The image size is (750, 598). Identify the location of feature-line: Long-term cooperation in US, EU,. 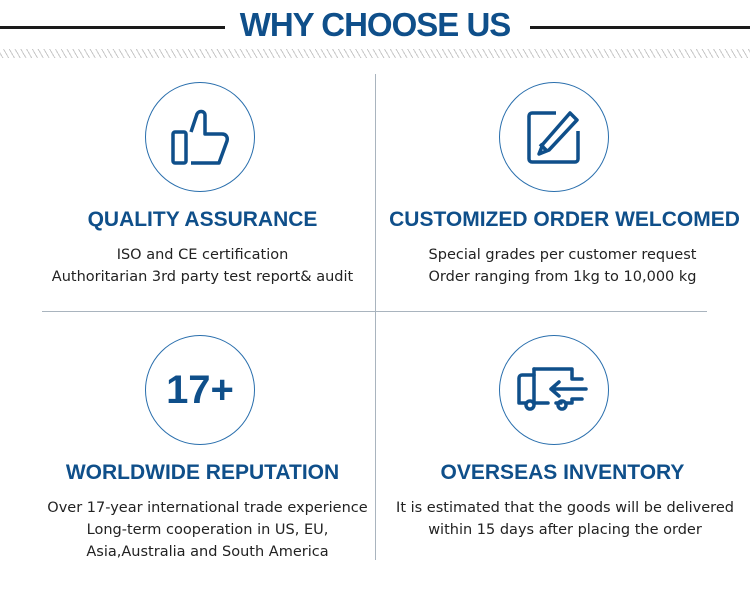
(207, 530).